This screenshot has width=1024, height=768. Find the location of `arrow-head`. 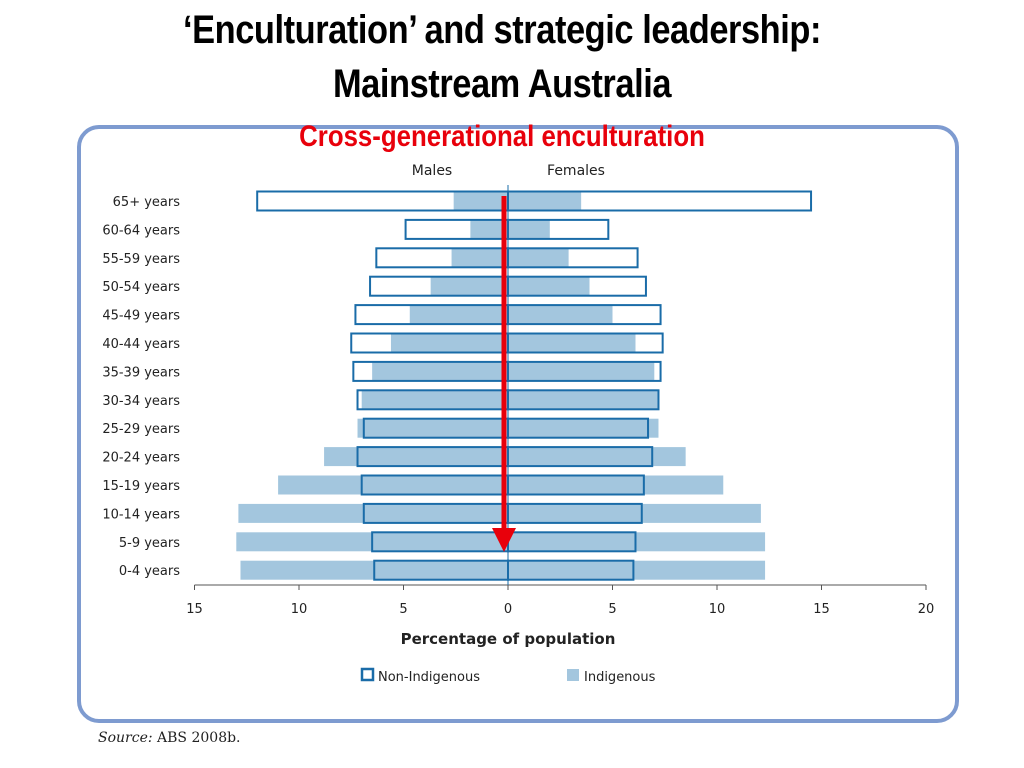

arrow-head is located at coordinates (504, 540).